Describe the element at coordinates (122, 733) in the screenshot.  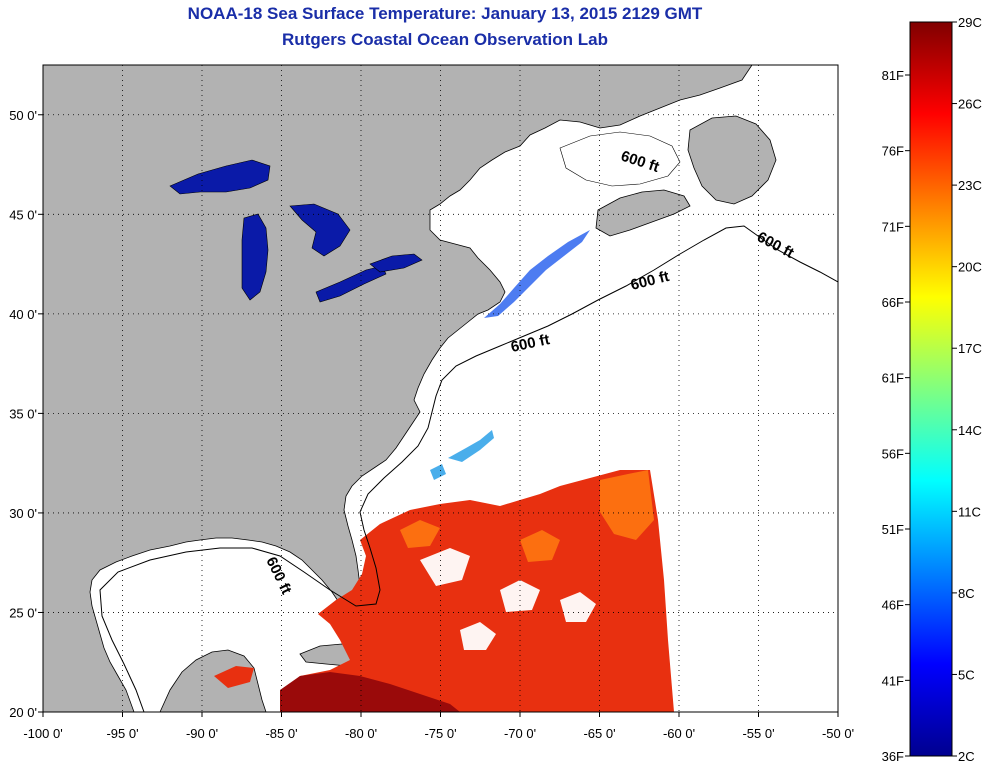
I see `lon-tick-label: -95 0'` at that location.